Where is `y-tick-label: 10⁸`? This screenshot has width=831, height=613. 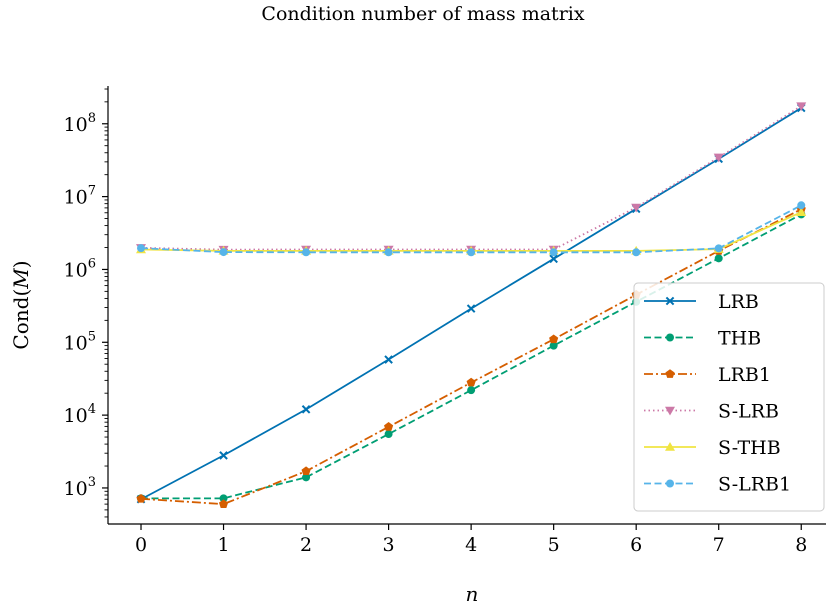 y-tick-label: 10⁸ is located at coordinates (80, 123).